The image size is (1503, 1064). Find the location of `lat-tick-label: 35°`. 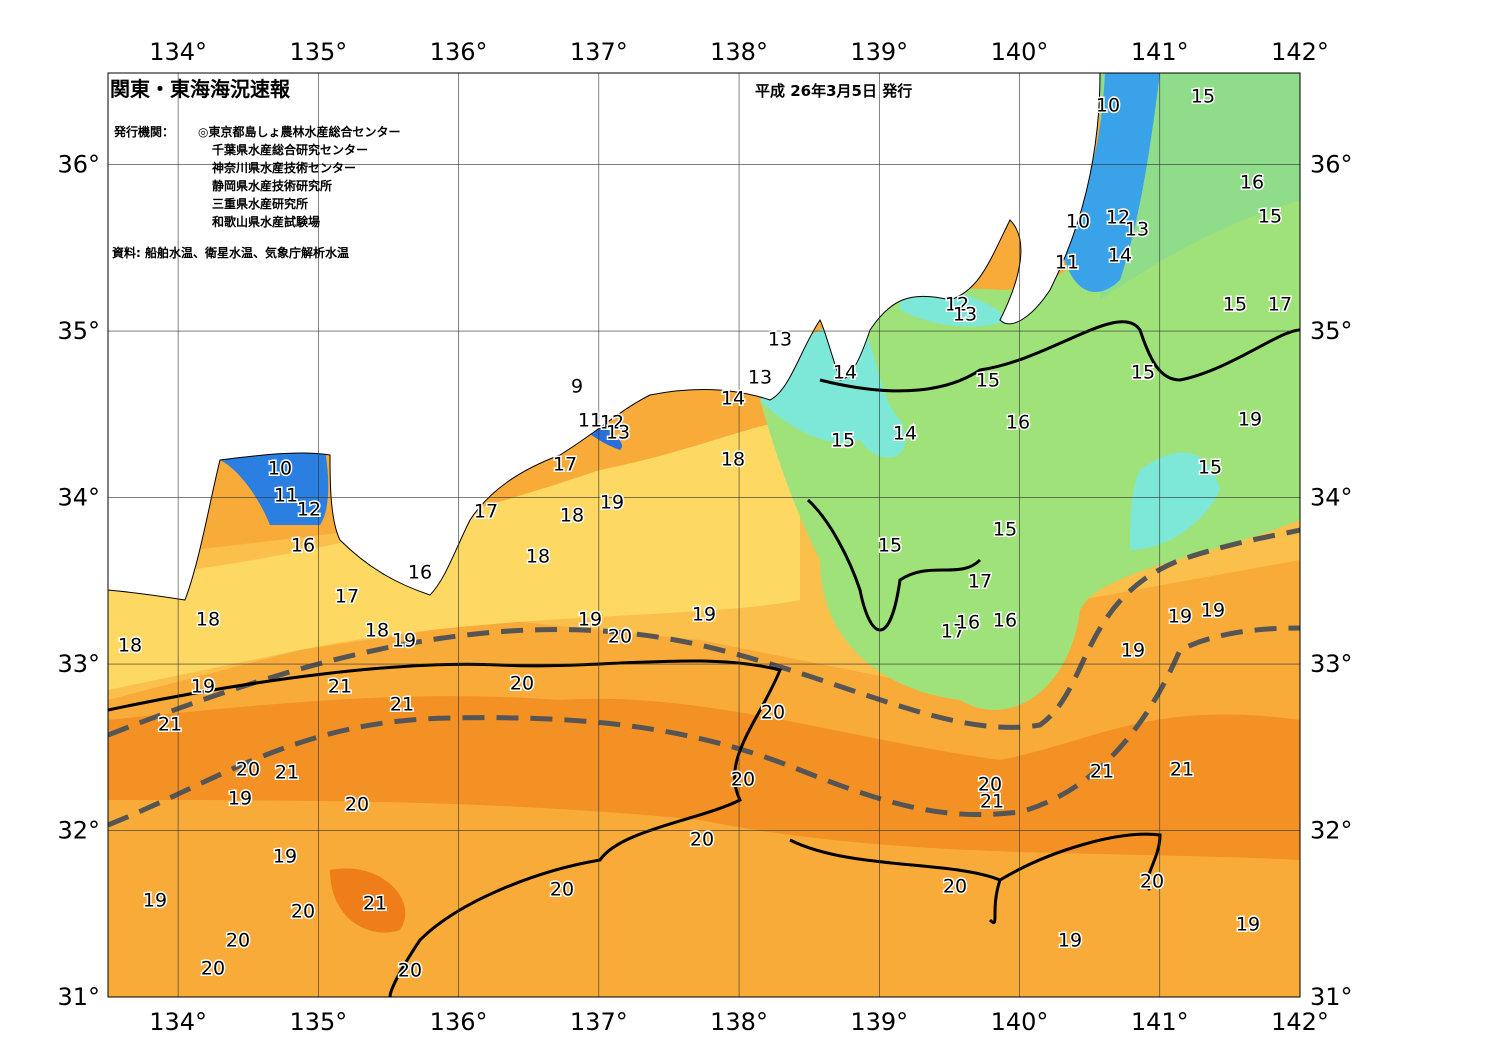

lat-tick-label: 35° is located at coordinates (1331, 331).